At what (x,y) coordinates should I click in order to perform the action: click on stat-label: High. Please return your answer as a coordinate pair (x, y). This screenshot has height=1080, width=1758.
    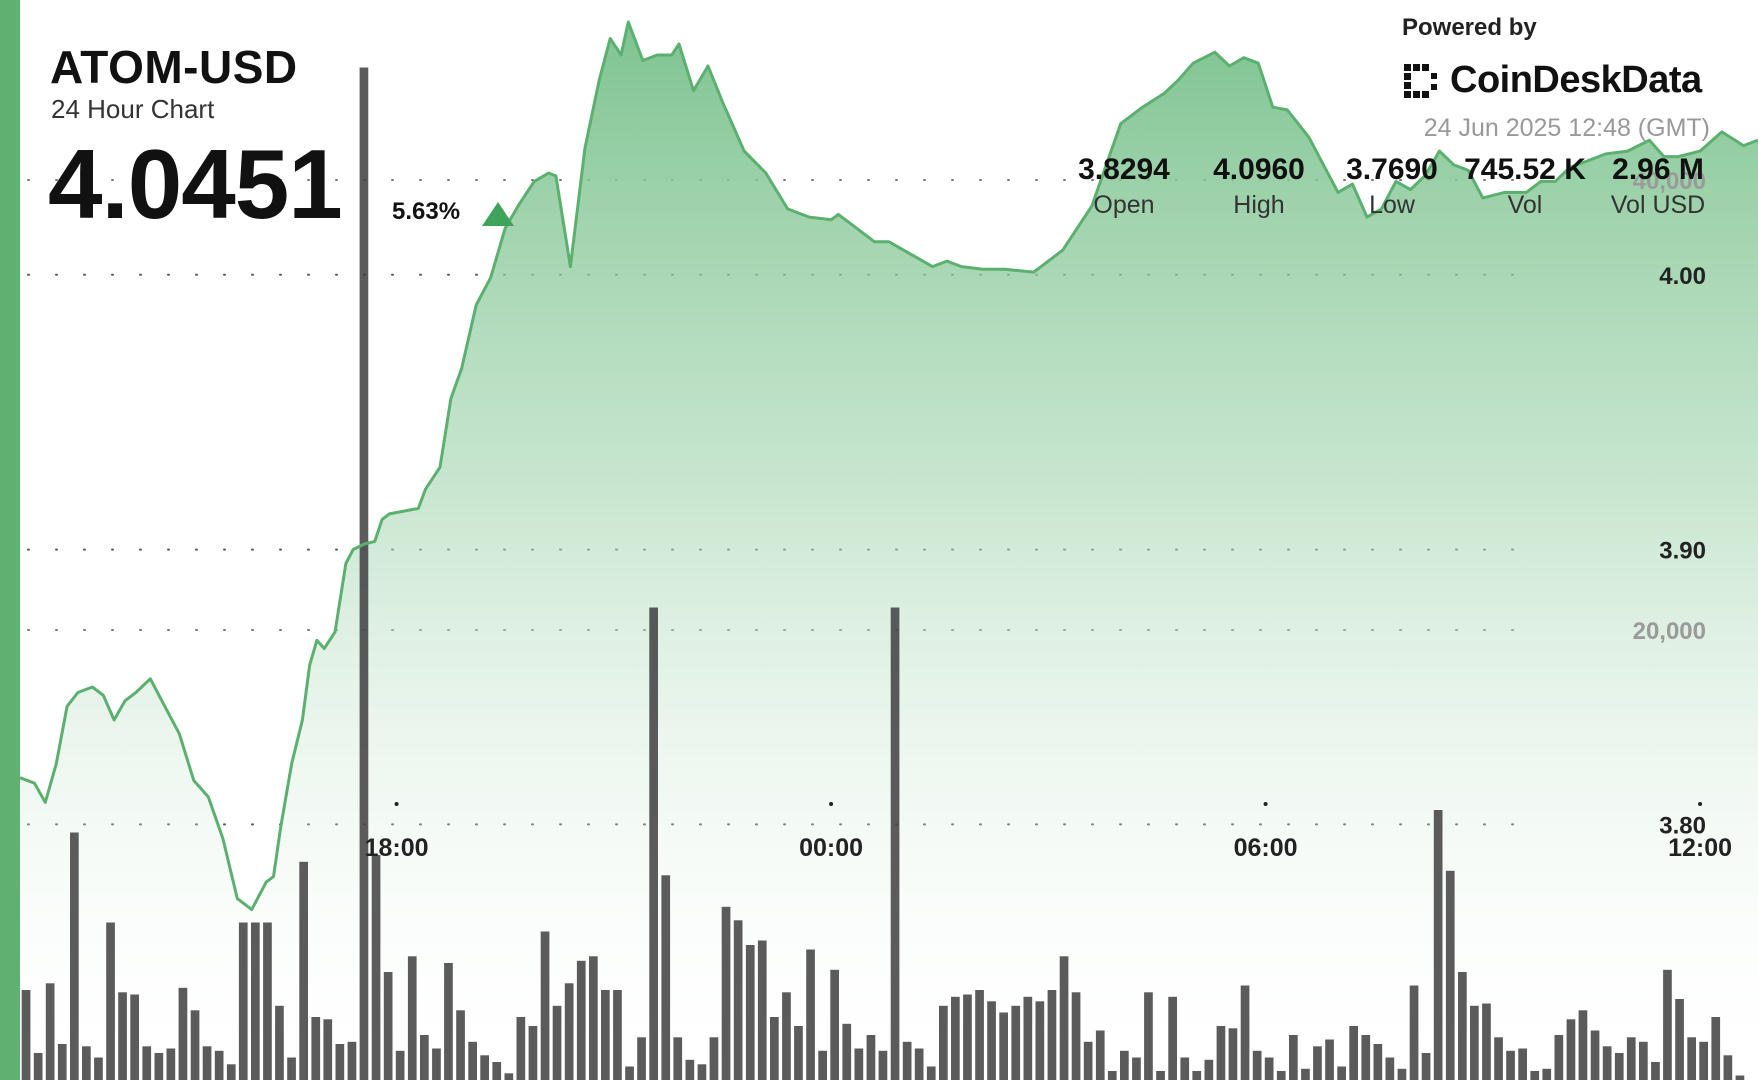
    Looking at the image, I should click on (1259, 205).